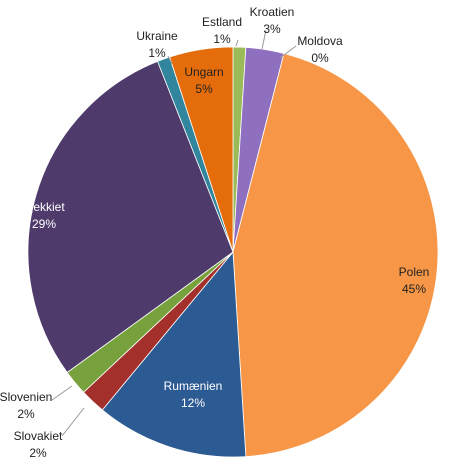 The height and width of the screenshot is (465, 460). Describe the element at coordinates (203, 72) in the screenshot. I see `slice-label: Ungarn` at that location.